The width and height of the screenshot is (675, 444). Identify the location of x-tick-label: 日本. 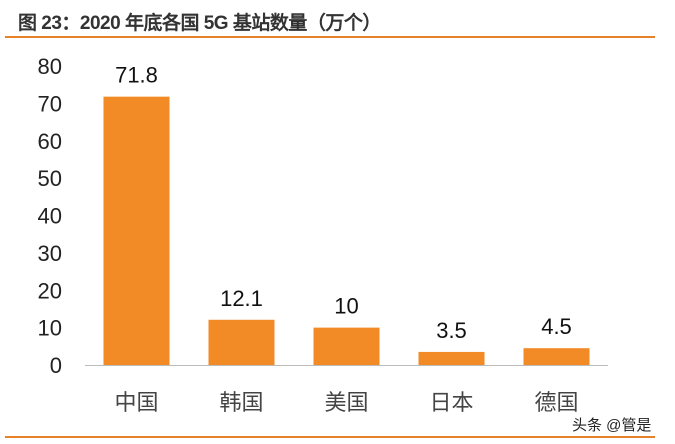
(451, 402).